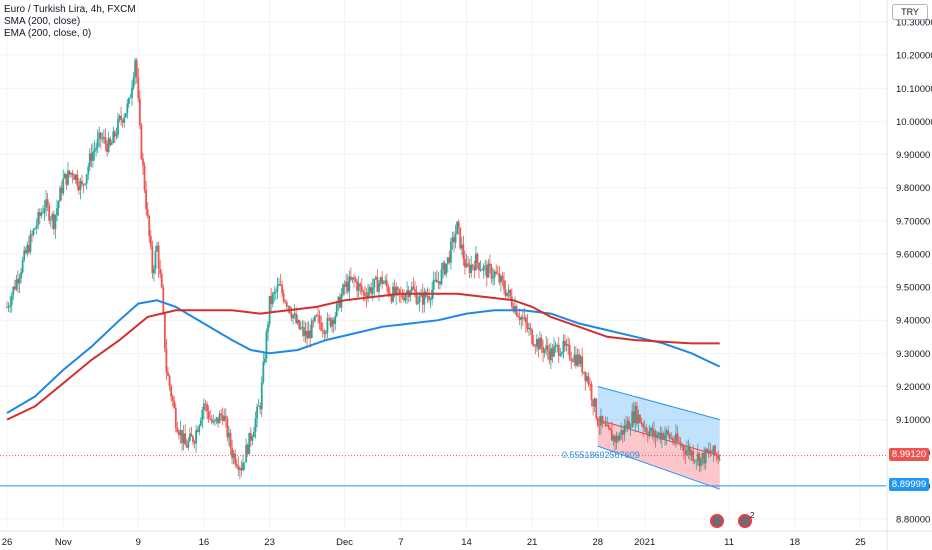 The image size is (932, 550). What do you see at coordinates (70, 9) in the screenshot?
I see `symbol-title: Euro / Turkish Lira, 4h, FXCM` at bounding box center [70, 9].